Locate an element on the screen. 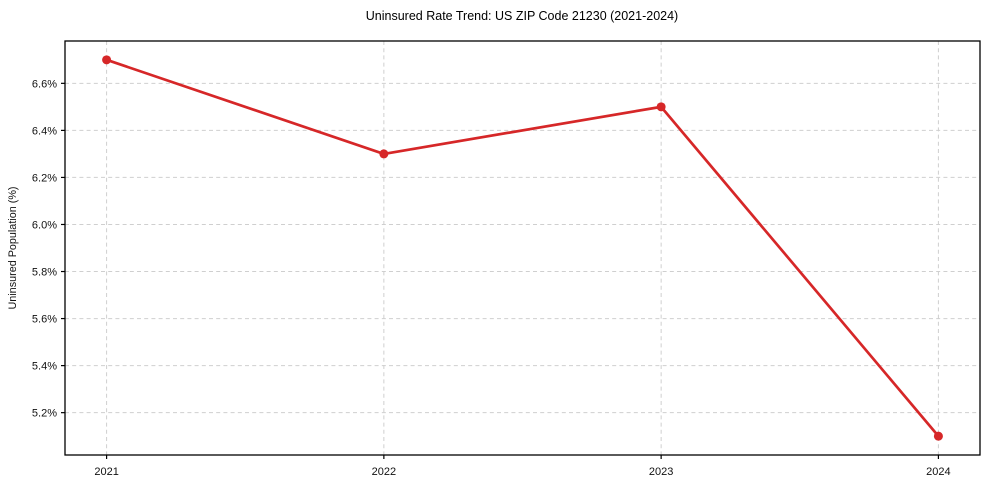 This screenshot has height=490, width=989. y-tick-label: 6.0% is located at coordinates (44, 225).